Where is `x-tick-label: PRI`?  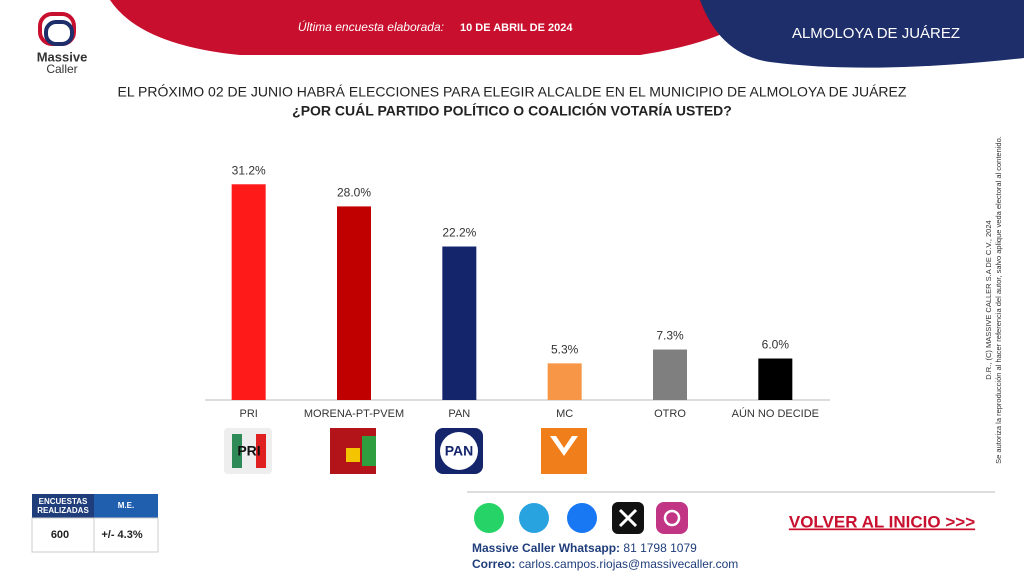
x-tick-label: PRI is located at coordinates (248, 414).